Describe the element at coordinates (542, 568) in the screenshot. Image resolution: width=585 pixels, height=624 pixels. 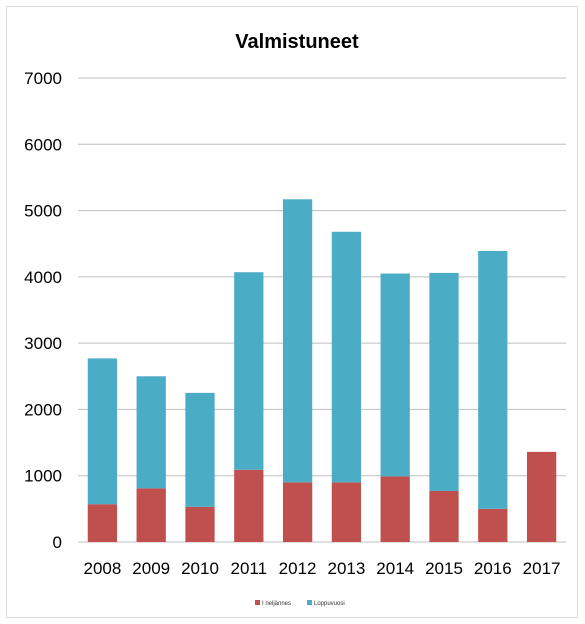
I see `x-tick-label: 2017` at that location.